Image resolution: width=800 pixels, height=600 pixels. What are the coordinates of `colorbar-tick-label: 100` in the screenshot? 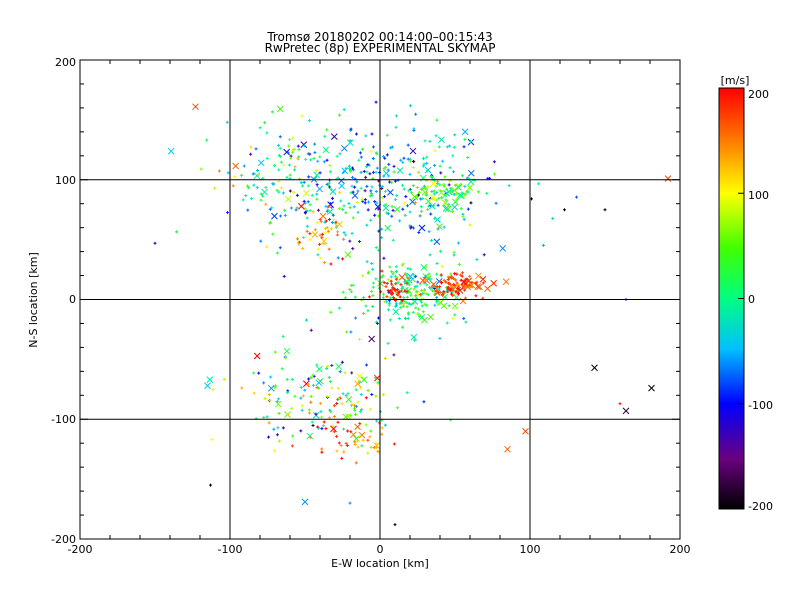 It's located at (758, 195).